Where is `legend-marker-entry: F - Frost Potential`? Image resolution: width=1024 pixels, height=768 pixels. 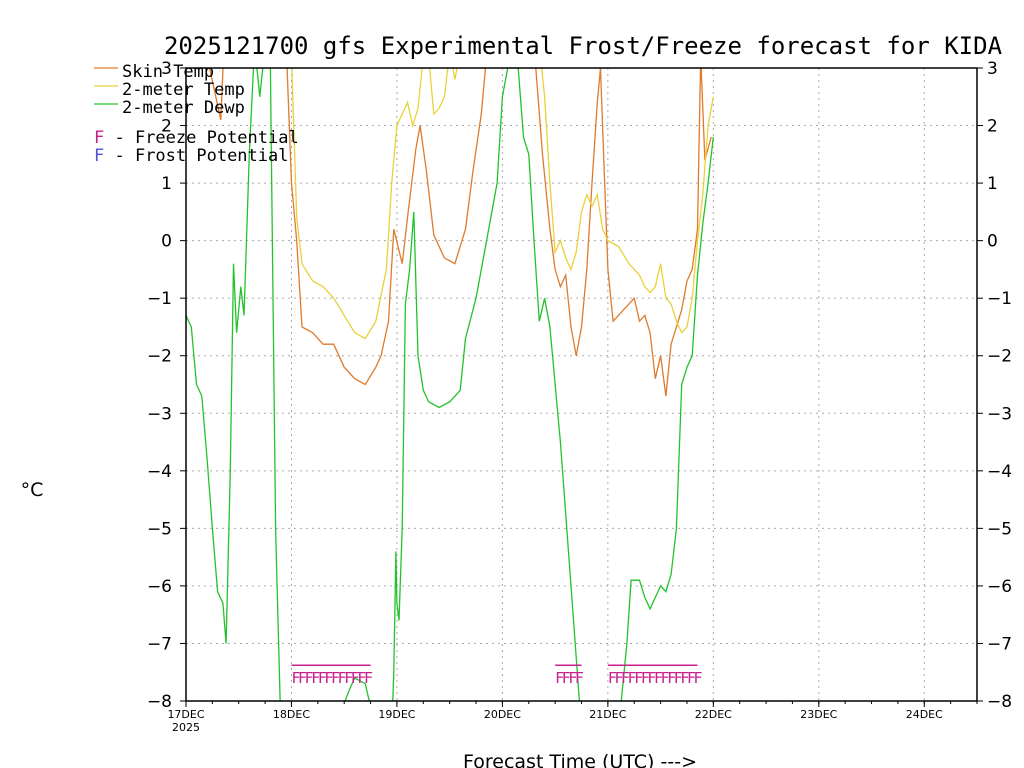
legend-marker-entry: F - Frost Potential is located at coordinates (191, 156).